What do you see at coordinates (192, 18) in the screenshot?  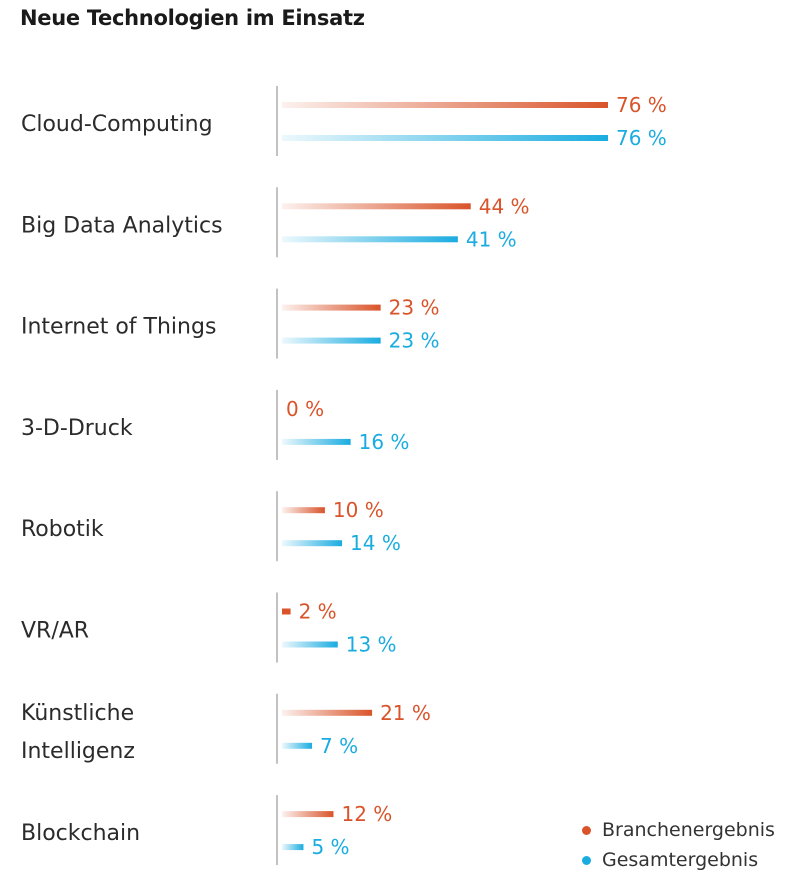 I see `chart-title: Neue Technologien im Einsatz` at bounding box center [192, 18].